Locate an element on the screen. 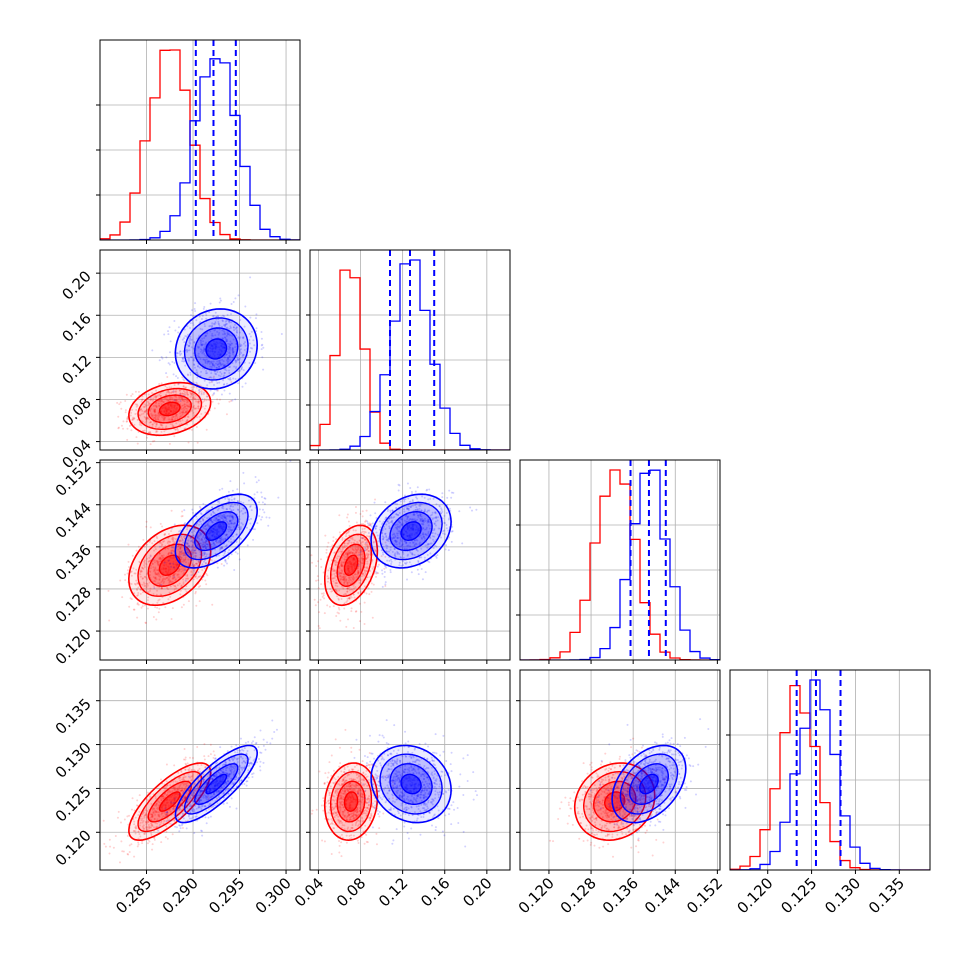 The image size is (970, 970). x-tick-label: 0.152 is located at coordinates (704, 895).